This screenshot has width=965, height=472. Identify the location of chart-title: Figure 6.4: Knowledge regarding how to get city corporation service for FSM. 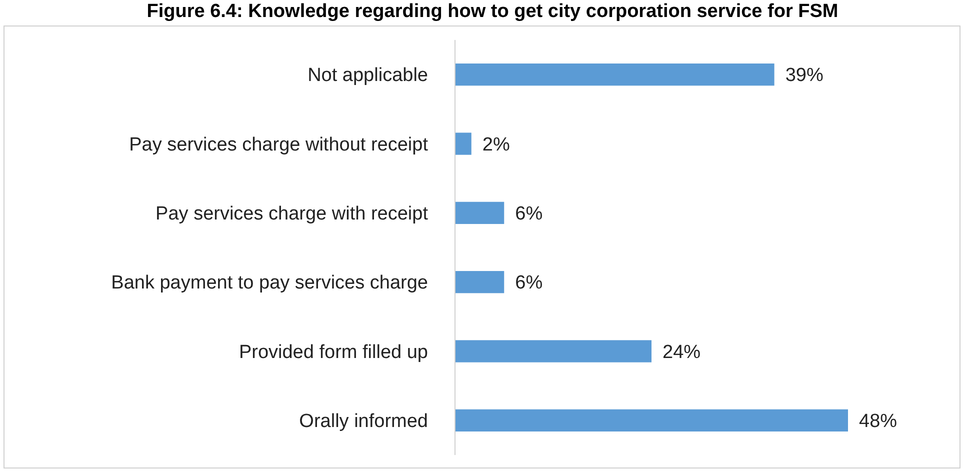
(492, 11).